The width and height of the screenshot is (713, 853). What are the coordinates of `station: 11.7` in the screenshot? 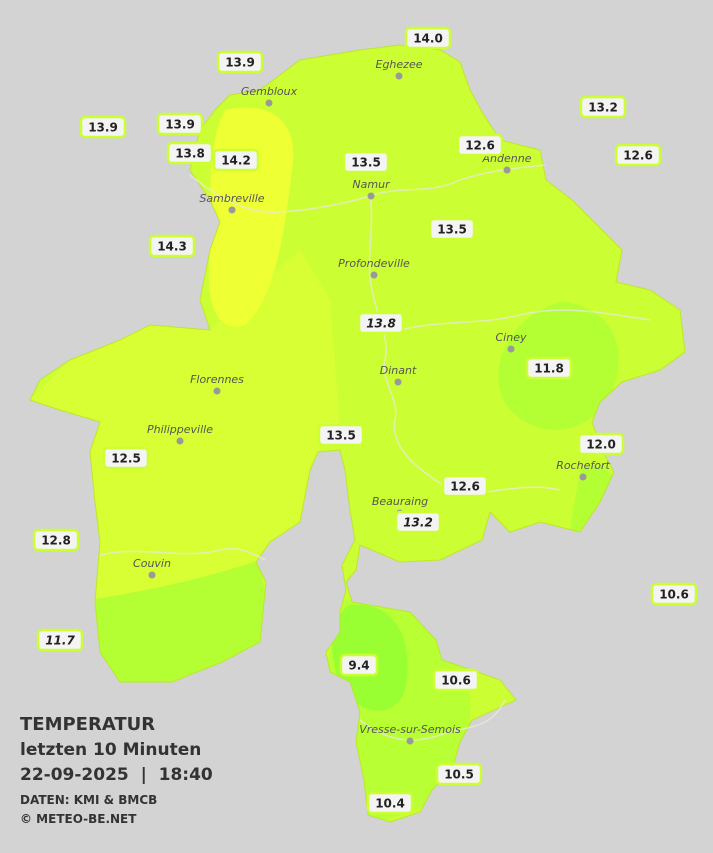 It's located at (60, 640).